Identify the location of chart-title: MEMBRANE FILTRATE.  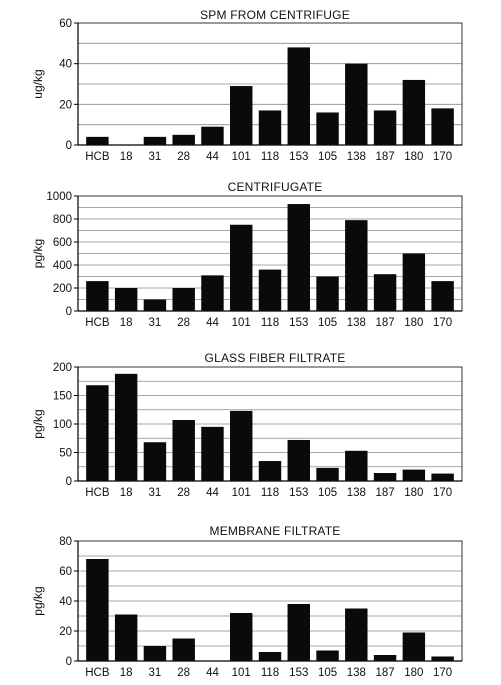
(275, 531).